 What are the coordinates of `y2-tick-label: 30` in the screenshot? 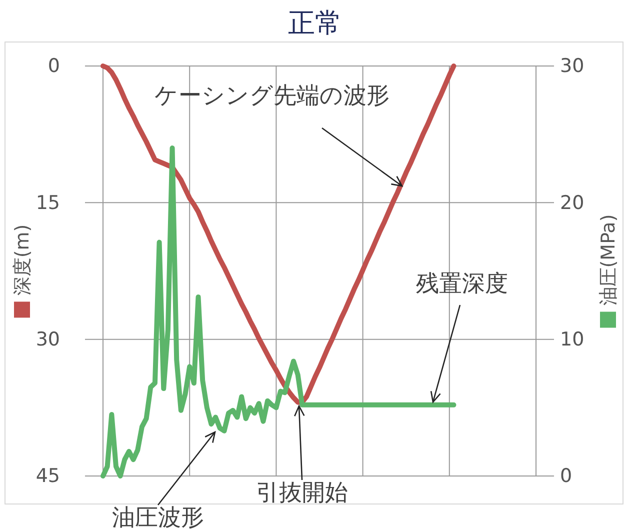 It's located at (572, 66).